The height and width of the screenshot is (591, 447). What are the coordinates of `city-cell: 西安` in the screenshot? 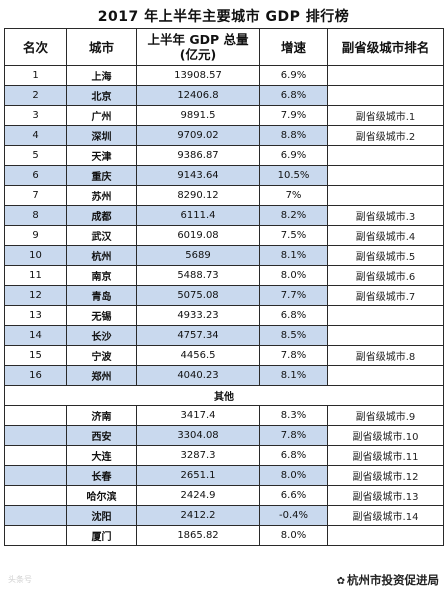 It's located at (101, 435).